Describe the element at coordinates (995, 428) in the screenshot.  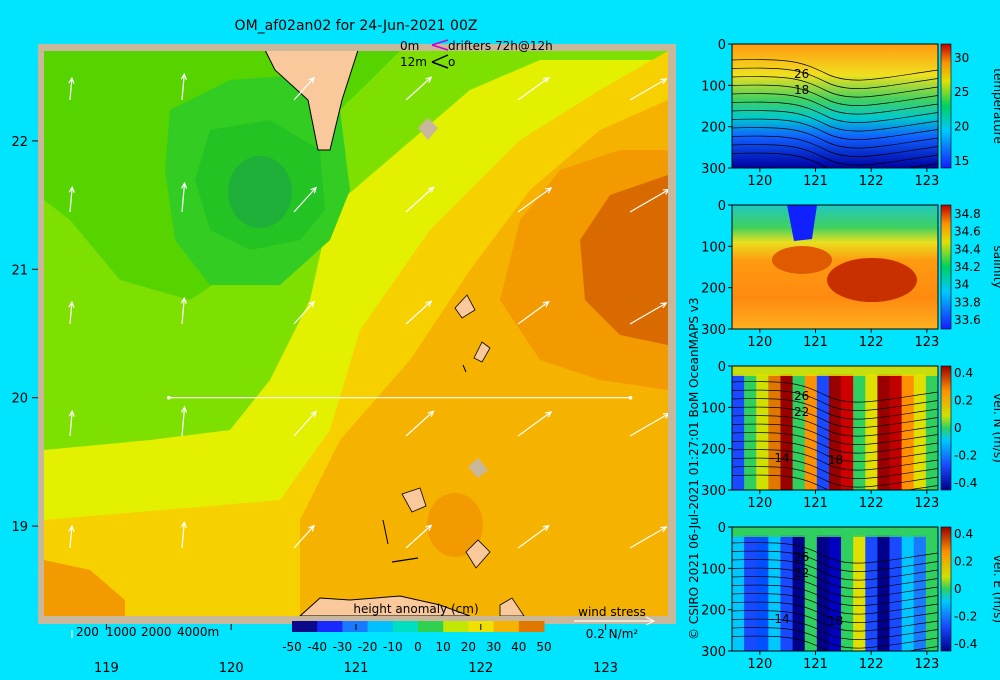
I see `section-colorbar-label: vel. N (m/s)` at that location.